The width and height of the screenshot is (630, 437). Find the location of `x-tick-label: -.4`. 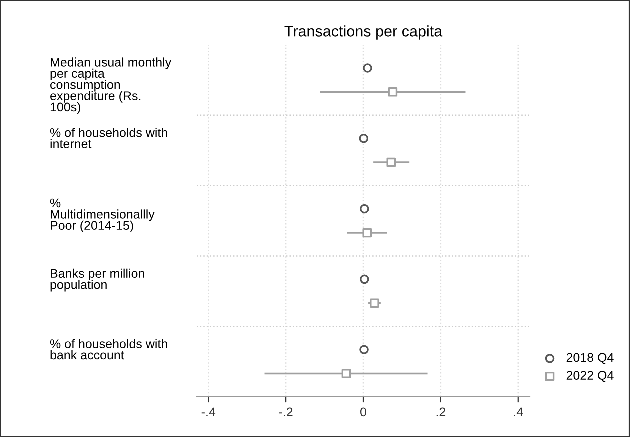

x-tick-label: -.4 is located at coordinates (209, 412).